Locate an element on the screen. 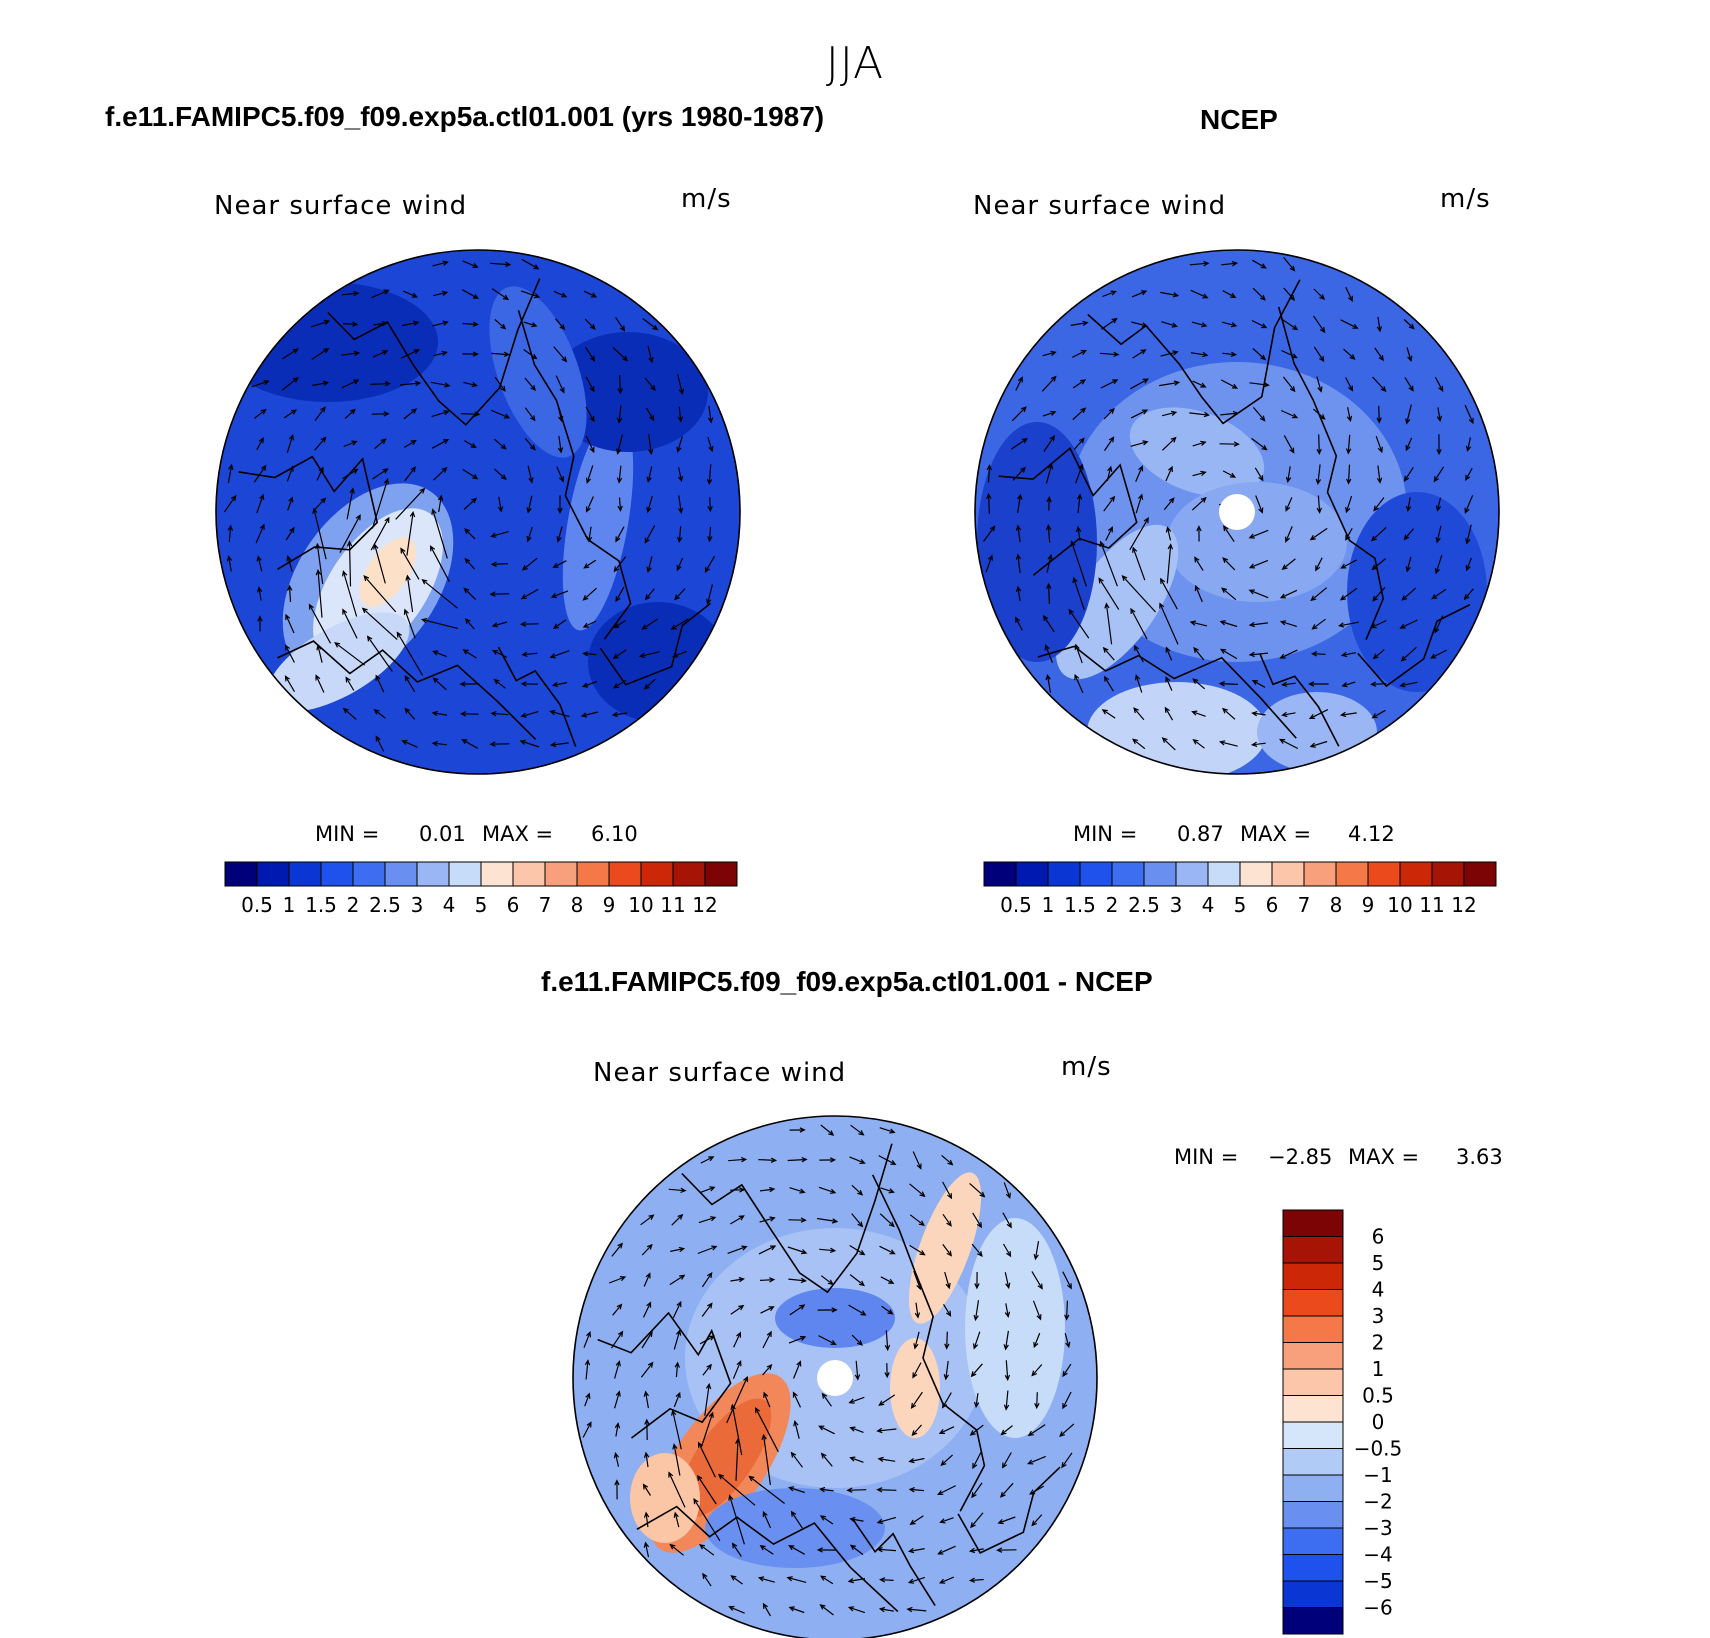 This screenshot has height=1638, width=1710. shading-region is located at coordinates (725, 1458).